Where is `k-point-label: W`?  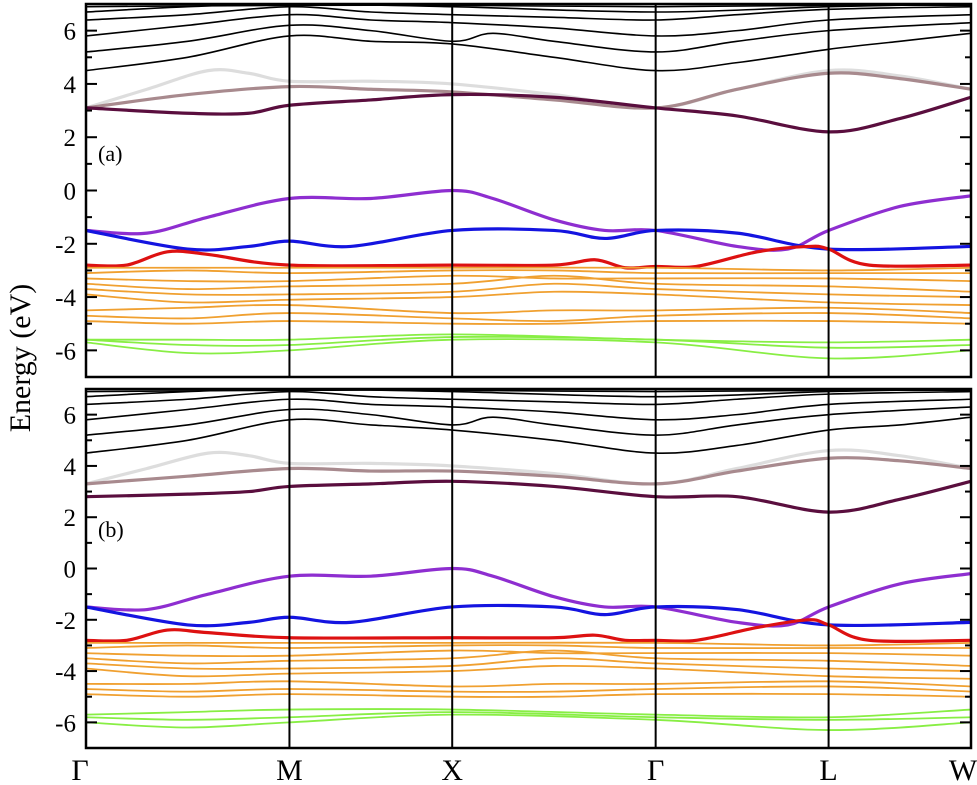
k-point-label: W is located at coordinates (963, 769).